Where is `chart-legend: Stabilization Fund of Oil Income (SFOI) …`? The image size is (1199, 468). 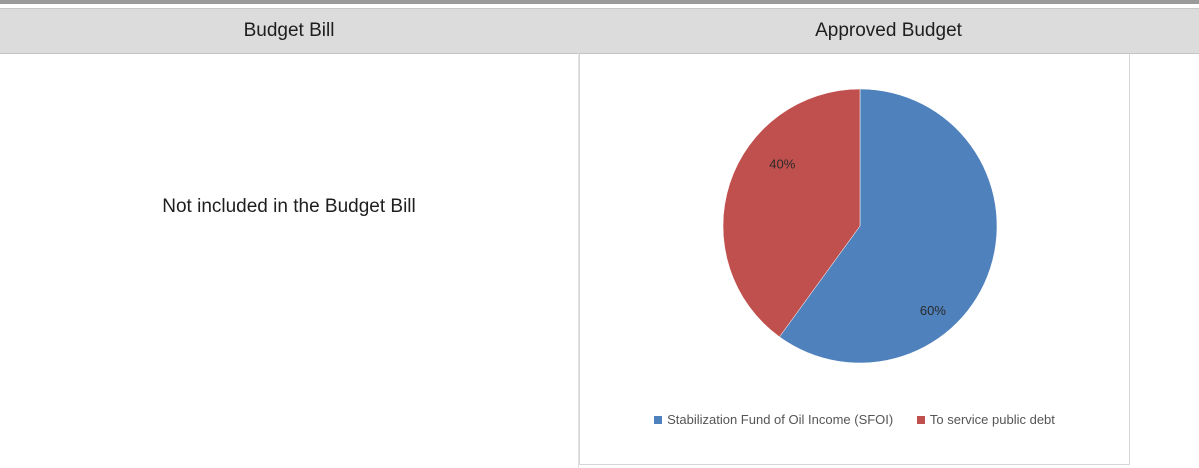 chart-legend: Stabilization Fund of Oil Income (SFOI) … is located at coordinates (854, 419).